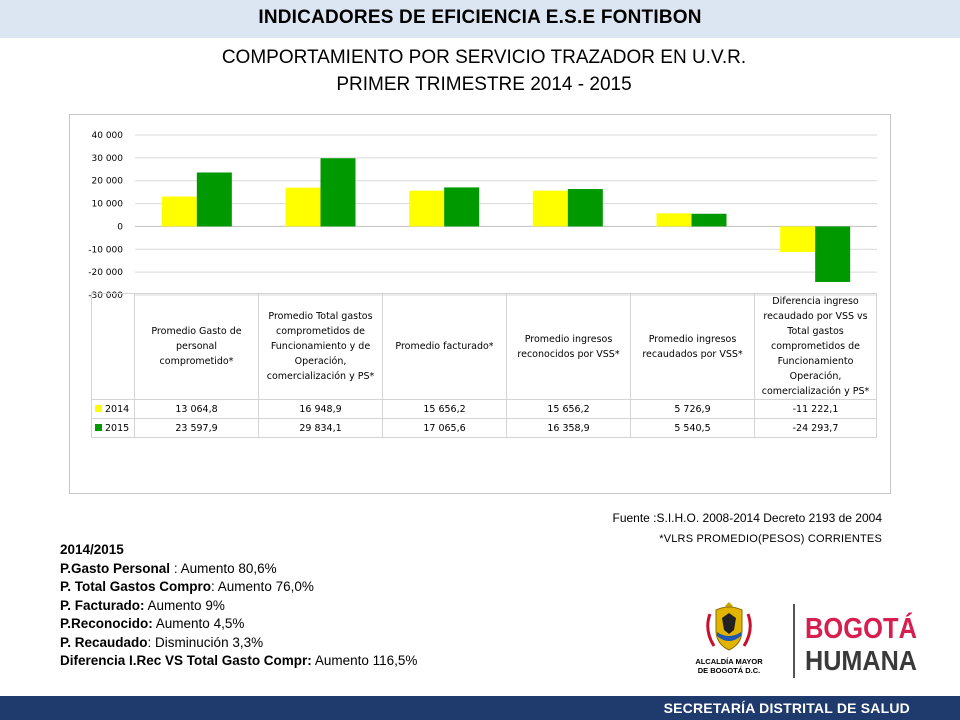 This screenshot has width=960, height=720. I want to click on summary-value: : Aumento 76,0%, so click(262, 586).